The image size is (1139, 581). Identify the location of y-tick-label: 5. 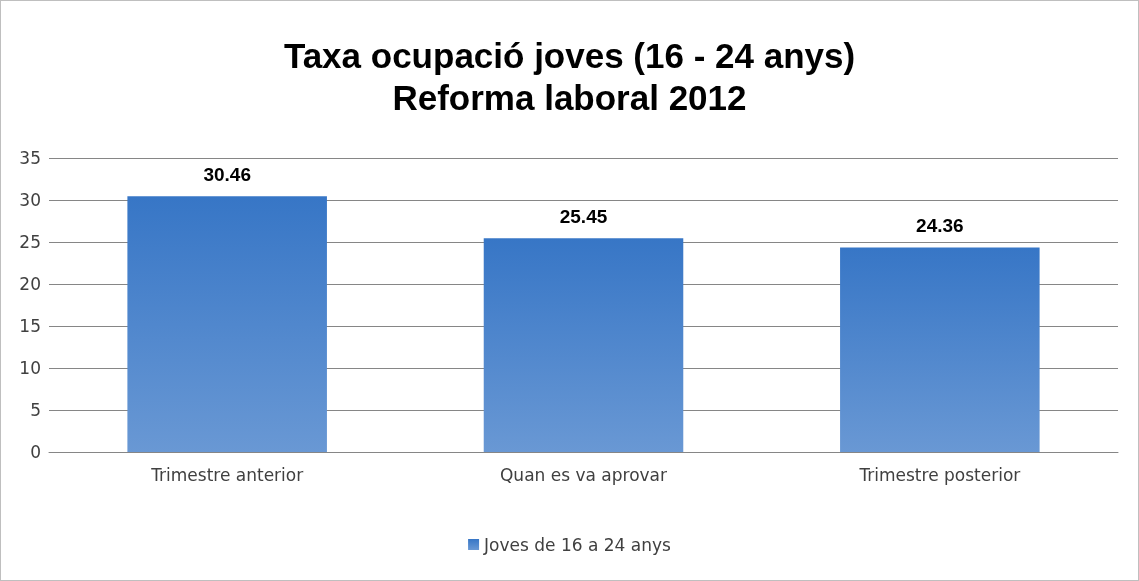
(35, 410).